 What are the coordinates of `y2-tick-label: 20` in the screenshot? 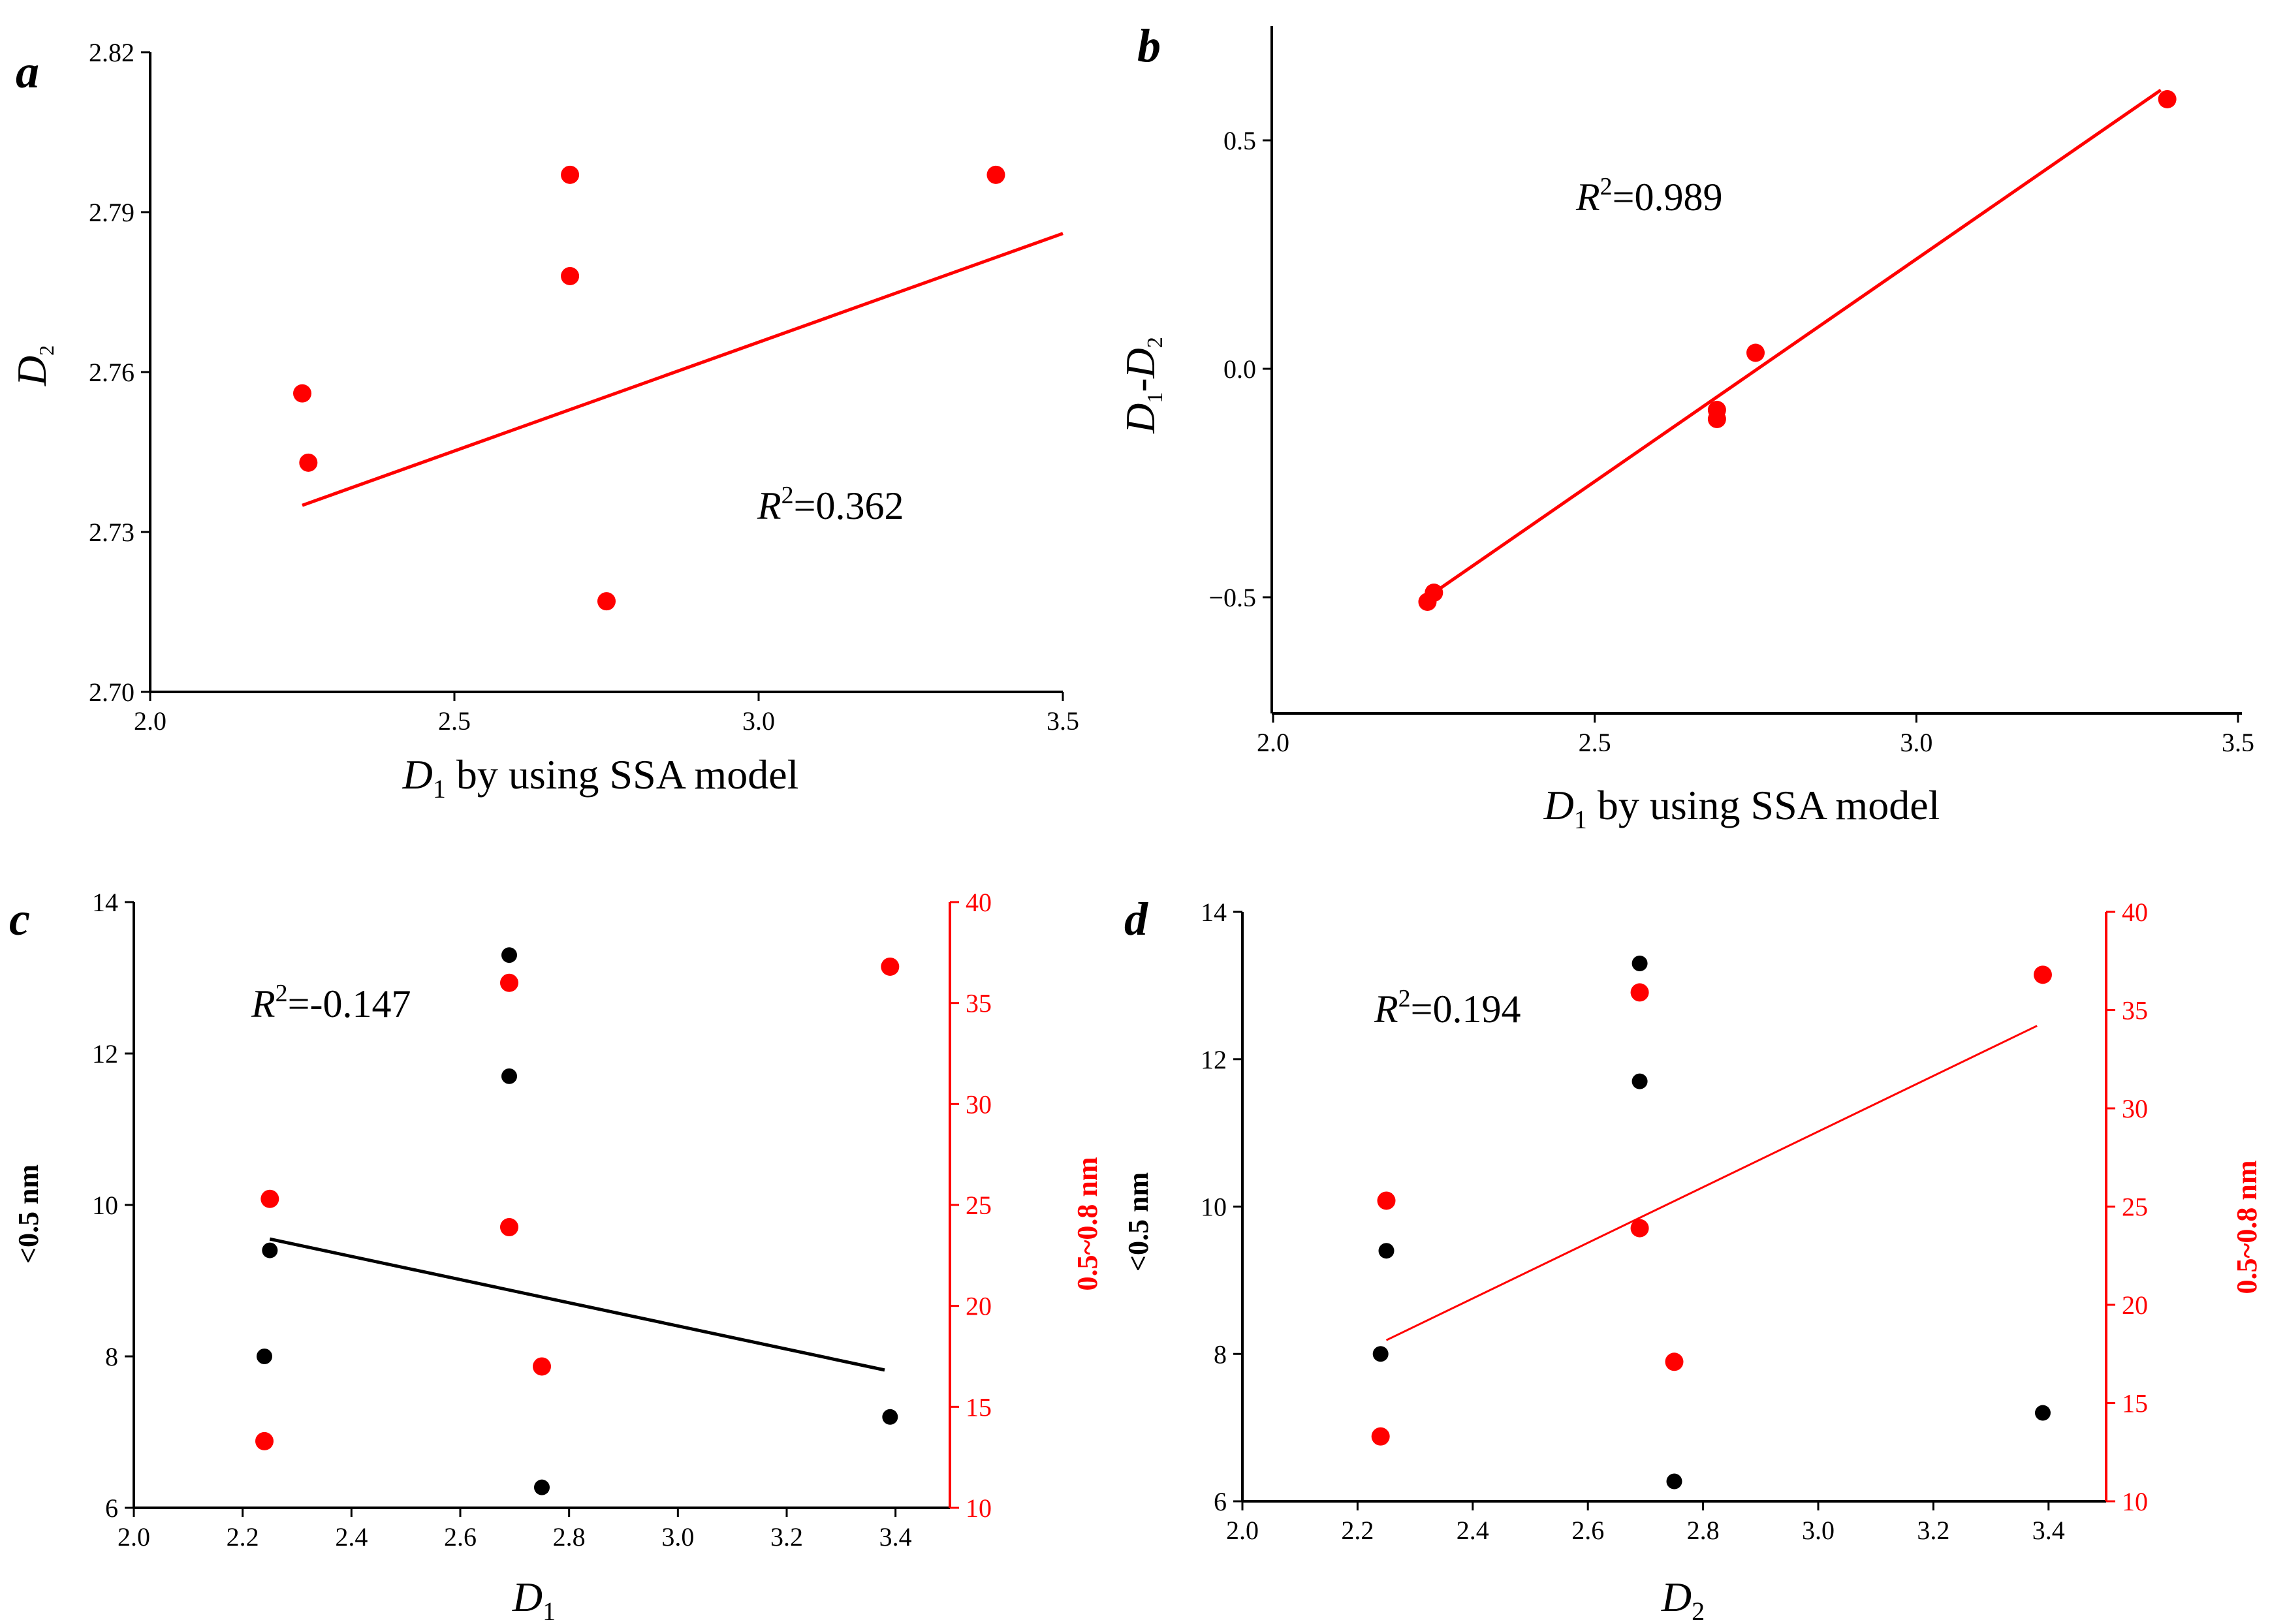 It's located at (979, 1306).